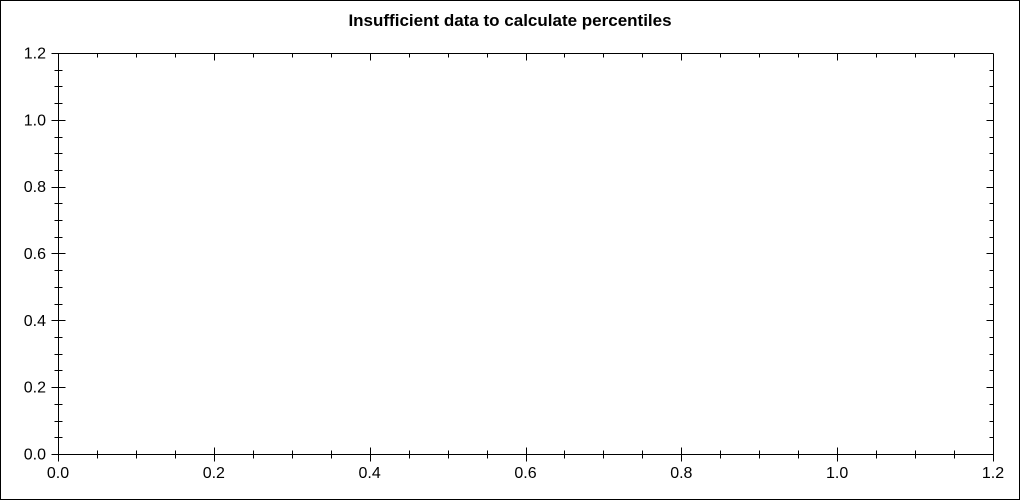 The width and height of the screenshot is (1020, 500). What do you see at coordinates (993, 473) in the screenshot?
I see `x-tick-label: 1.2` at bounding box center [993, 473].